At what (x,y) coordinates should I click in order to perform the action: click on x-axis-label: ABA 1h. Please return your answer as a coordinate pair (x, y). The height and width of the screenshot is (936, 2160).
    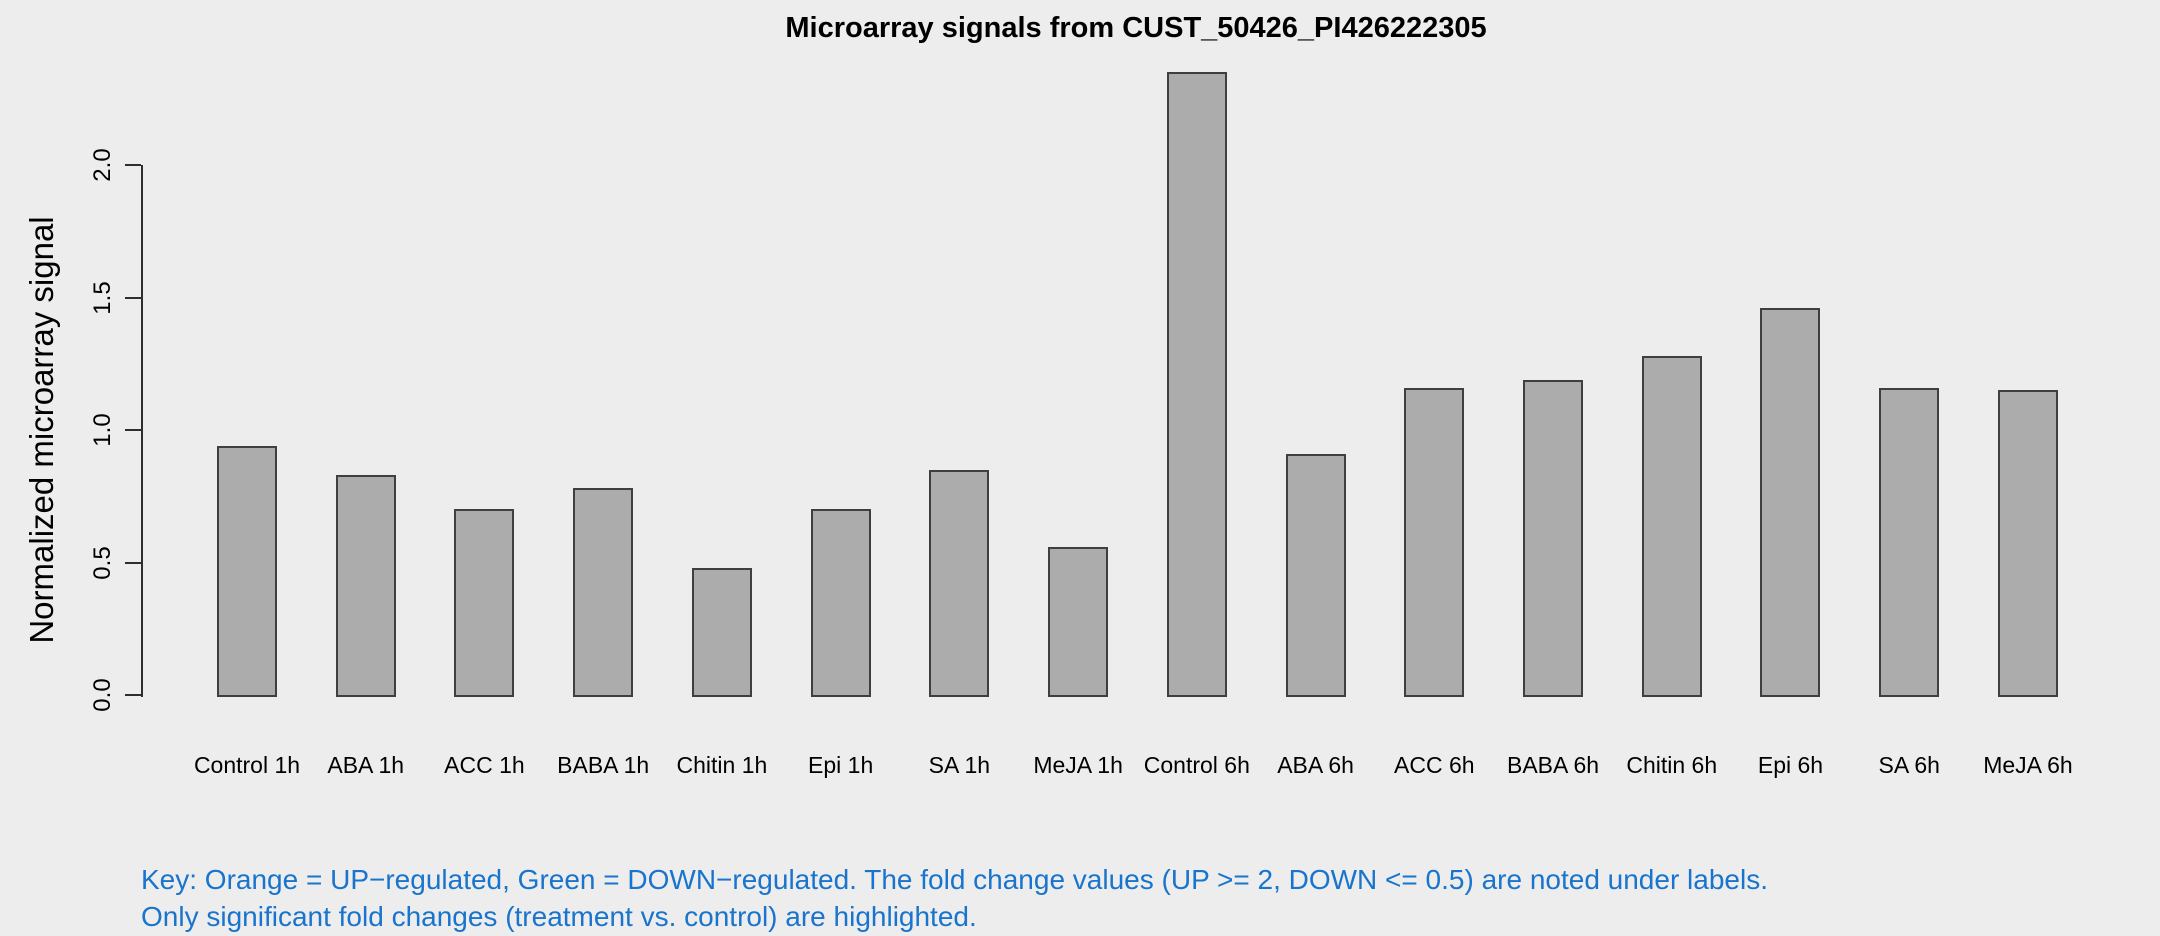
    Looking at the image, I should click on (366, 765).